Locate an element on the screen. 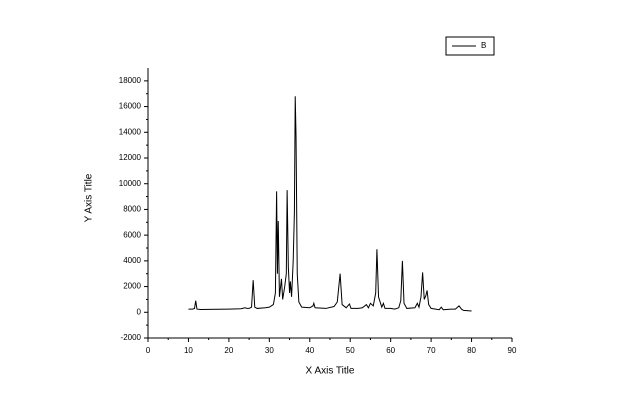 This screenshot has width=640, height=400. x-tick-label: 20 is located at coordinates (228, 350).